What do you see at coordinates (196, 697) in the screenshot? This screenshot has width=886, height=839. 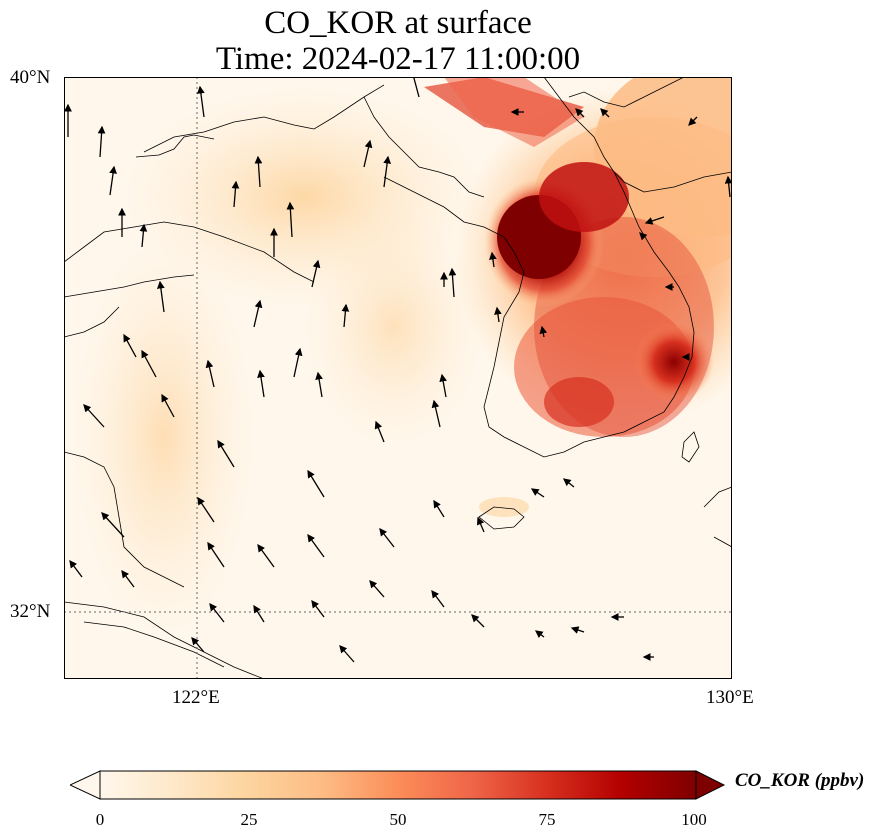 I see `lon-label-122: 122°E` at bounding box center [196, 697].